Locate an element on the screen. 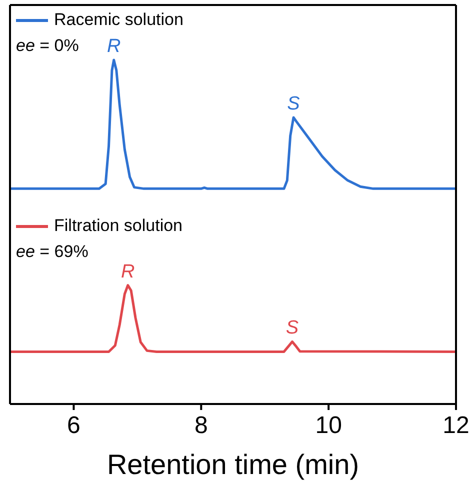 The image size is (475, 488). x-tick-label: 10 is located at coordinates (328, 426).